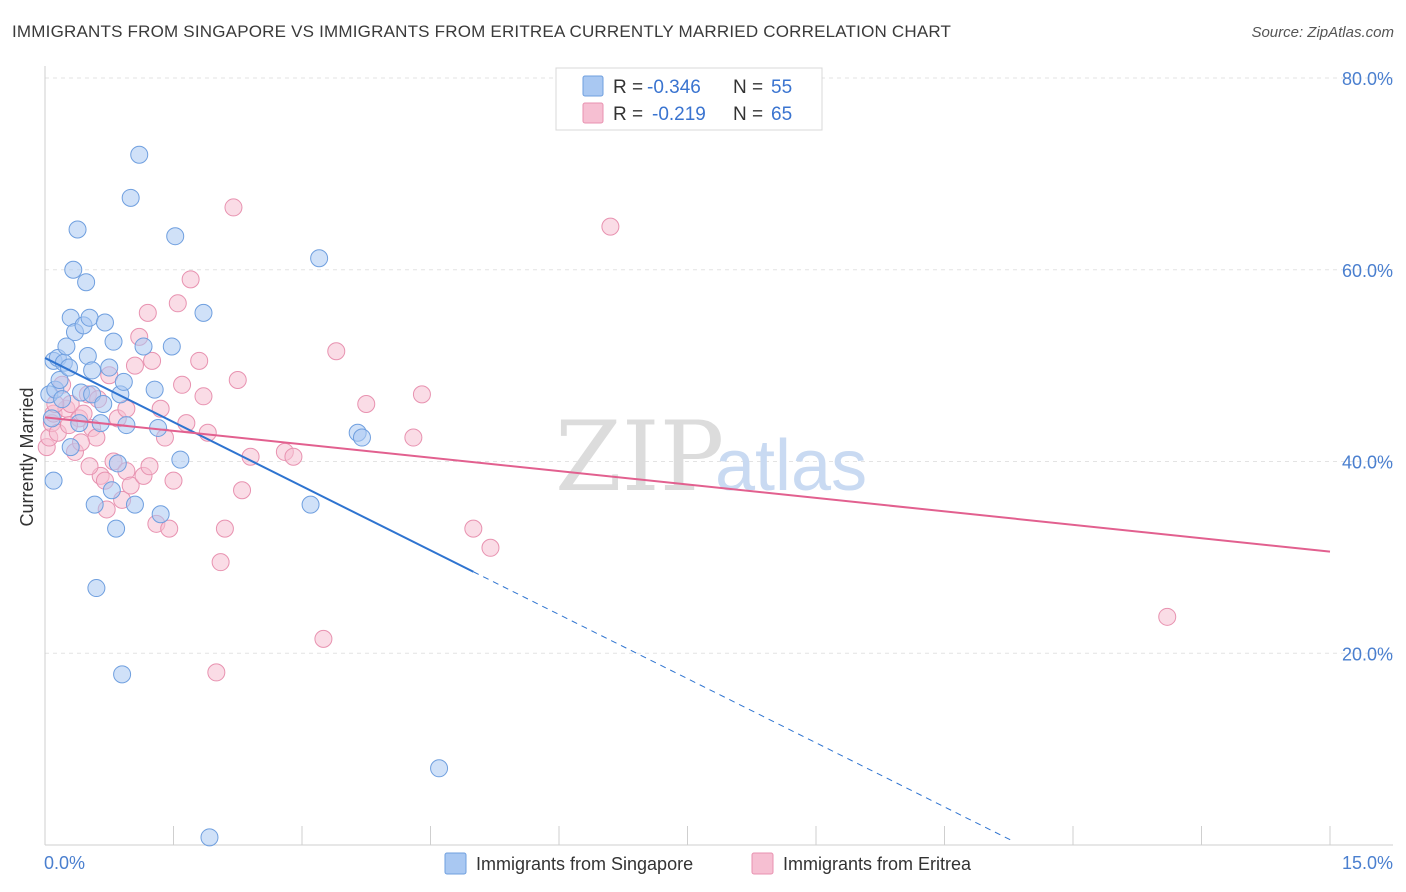 The height and width of the screenshot is (892, 1406). What do you see at coordinates (1367, 863) in the screenshot?
I see `x-tick-label-1: 15.0%` at bounding box center [1367, 863].